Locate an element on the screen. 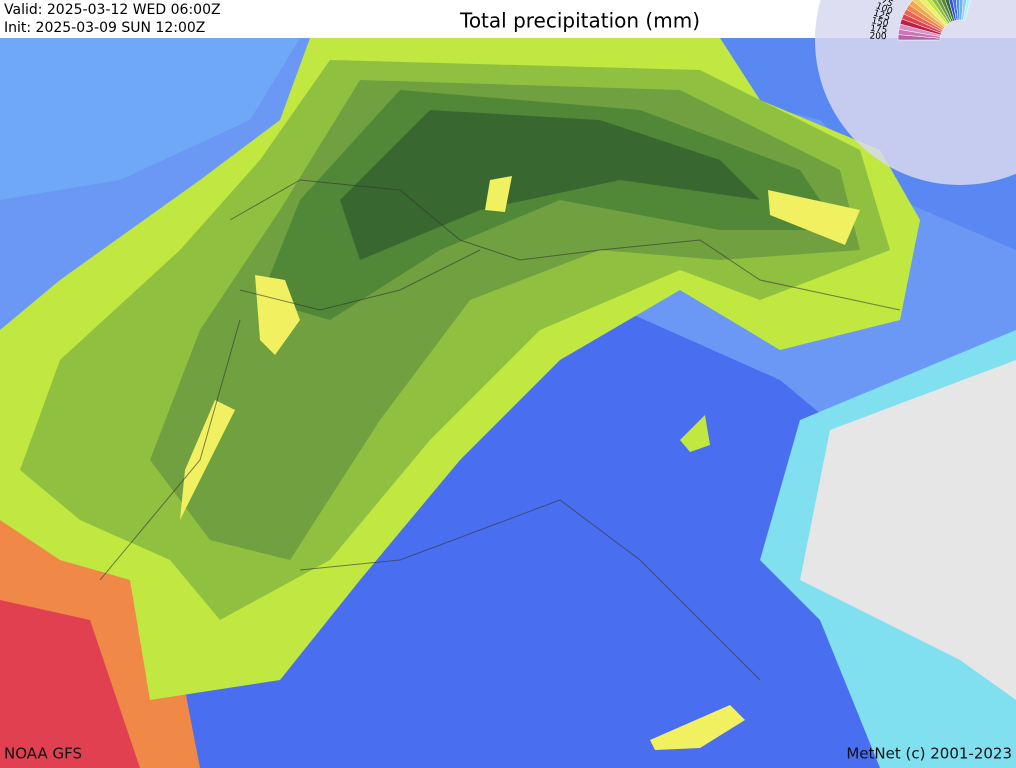 The height and width of the screenshot is (768, 1016). legend-label: 175 is located at coordinates (878, 30).